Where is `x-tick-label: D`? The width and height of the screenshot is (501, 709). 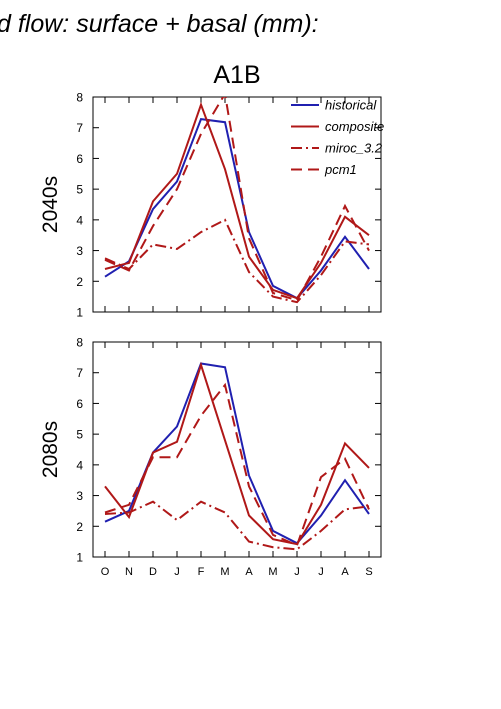
x-tick-label: D is located at coordinates (153, 572).